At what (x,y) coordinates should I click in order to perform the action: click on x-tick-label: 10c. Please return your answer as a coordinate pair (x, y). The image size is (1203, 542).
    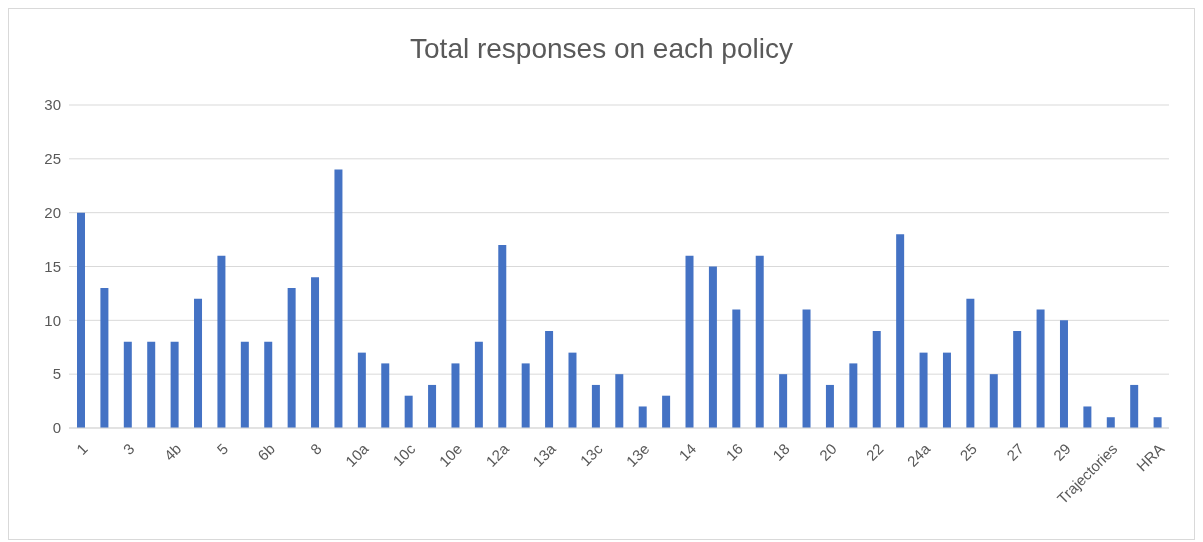
    Looking at the image, I should click on (404, 454).